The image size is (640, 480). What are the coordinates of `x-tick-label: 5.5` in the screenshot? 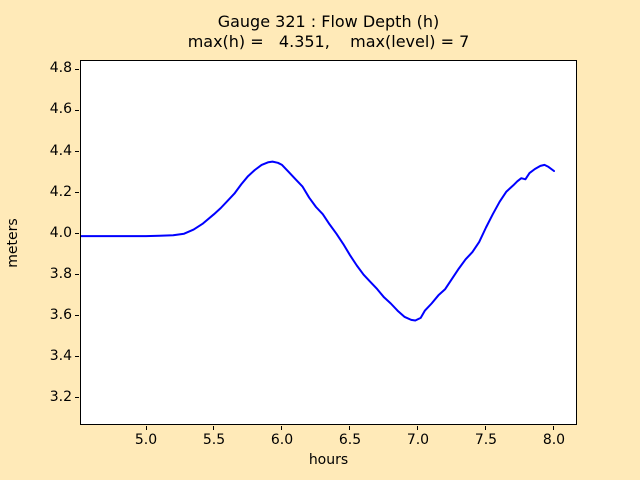 It's located at (214, 440).